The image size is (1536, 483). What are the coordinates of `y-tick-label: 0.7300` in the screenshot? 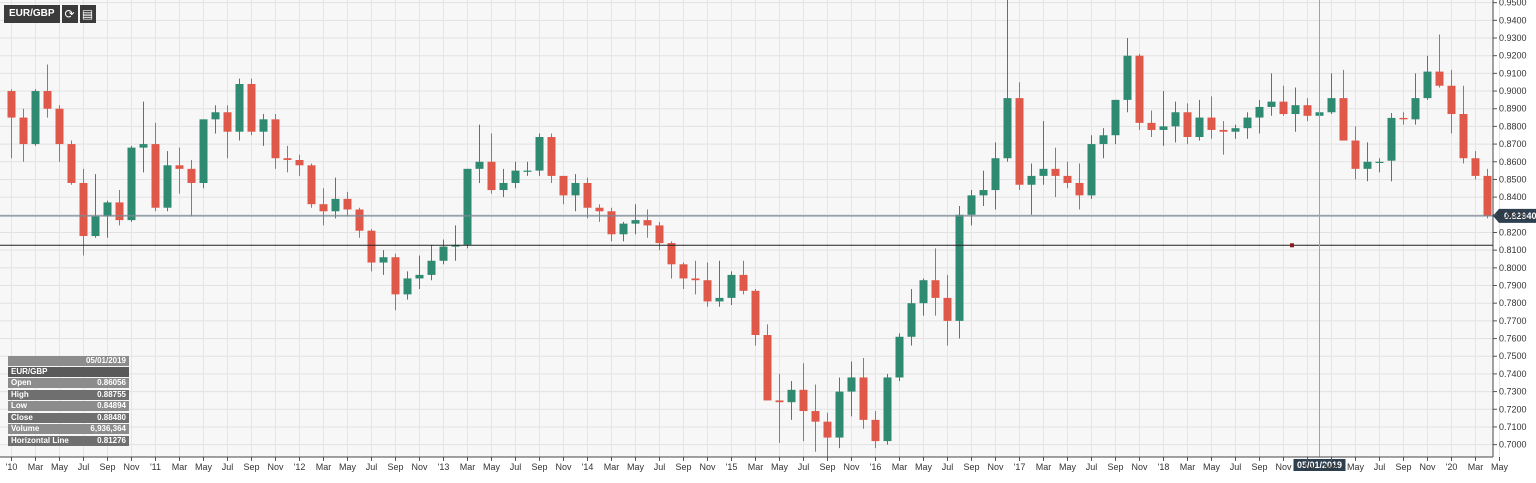 It's located at (1513, 392).